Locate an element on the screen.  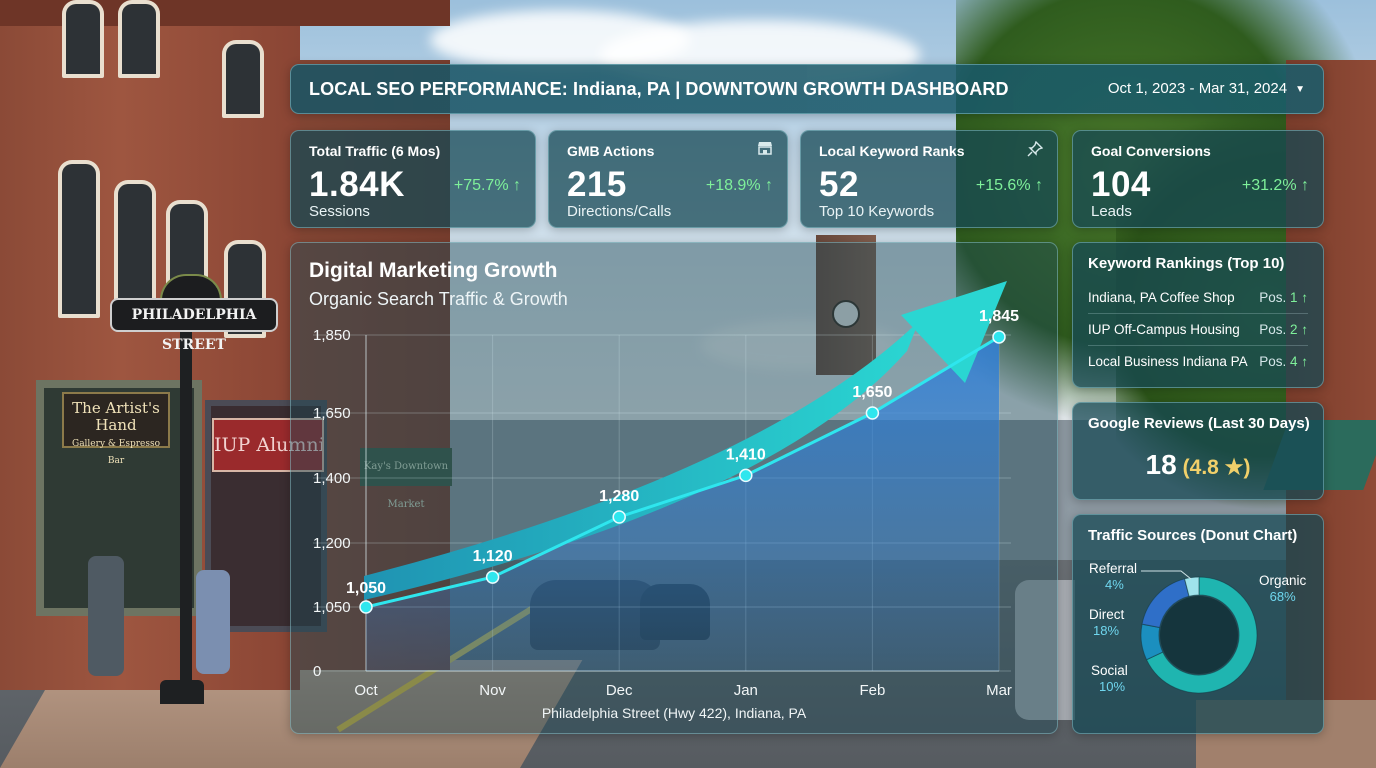
keyword-text: Indiana, PA Coffee Shop is located at coordinates (1161, 297).